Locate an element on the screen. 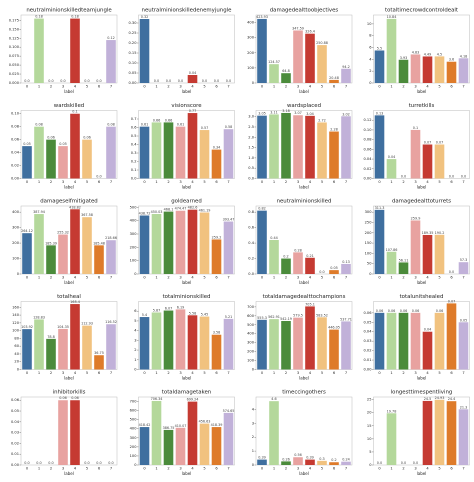 The image size is (474, 482). y-tick-label: 300 is located at coordinates (134, 438).